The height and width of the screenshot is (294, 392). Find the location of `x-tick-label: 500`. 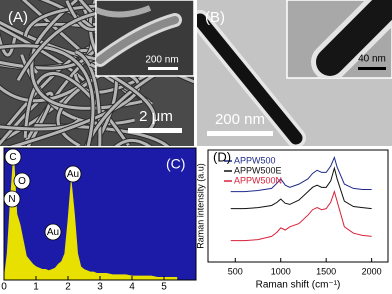

x-tick-label: 500 is located at coordinates (235, 271).